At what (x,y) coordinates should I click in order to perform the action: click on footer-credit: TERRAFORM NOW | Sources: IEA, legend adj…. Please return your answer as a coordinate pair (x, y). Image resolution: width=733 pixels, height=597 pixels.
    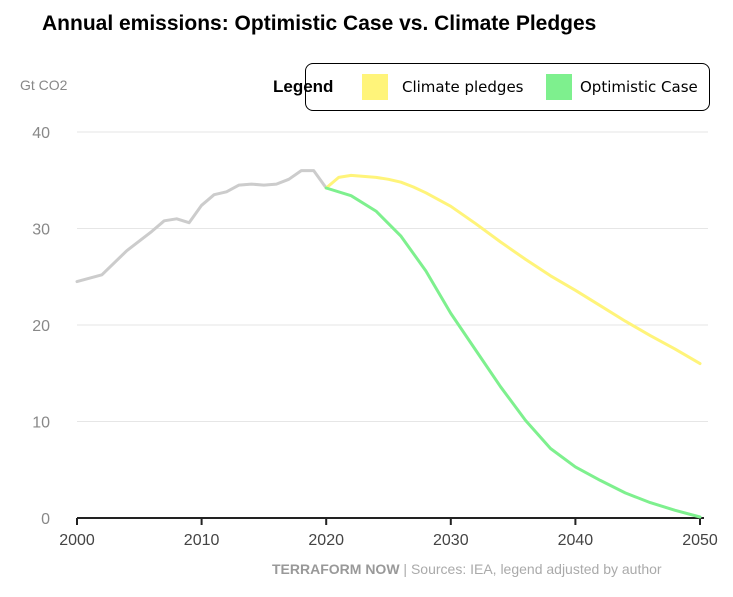
    Looking at the image, I should click on (467, 569).